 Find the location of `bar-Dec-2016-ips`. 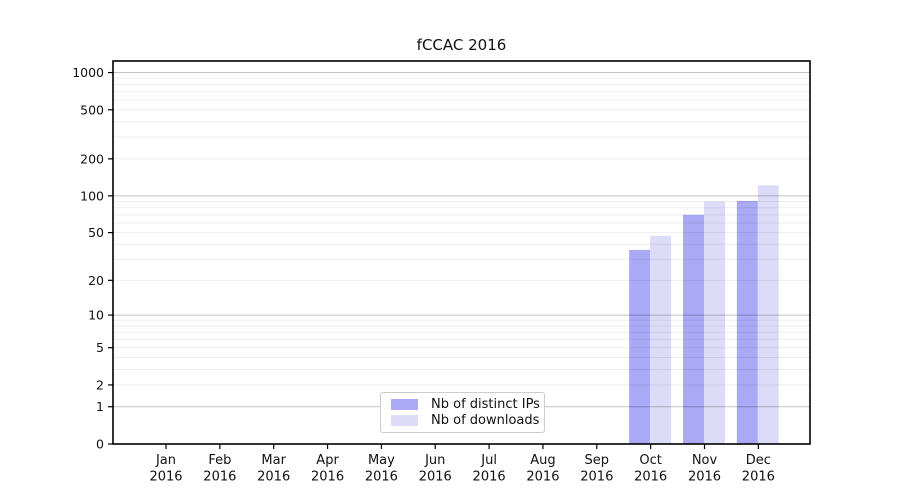

bar-Dec-2016-ips is located at coordinates (747, 322).